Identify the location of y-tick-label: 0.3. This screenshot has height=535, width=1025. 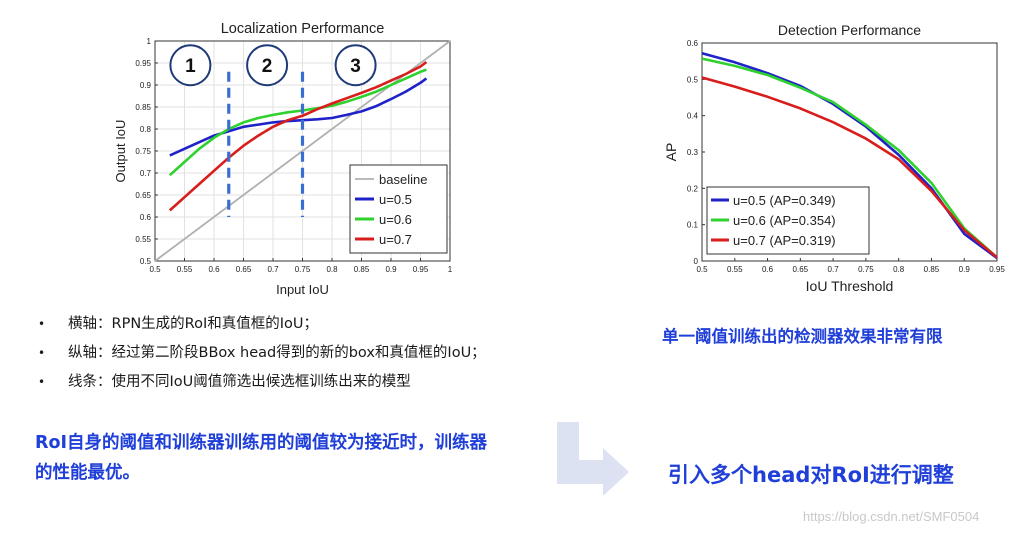
(693, 152).